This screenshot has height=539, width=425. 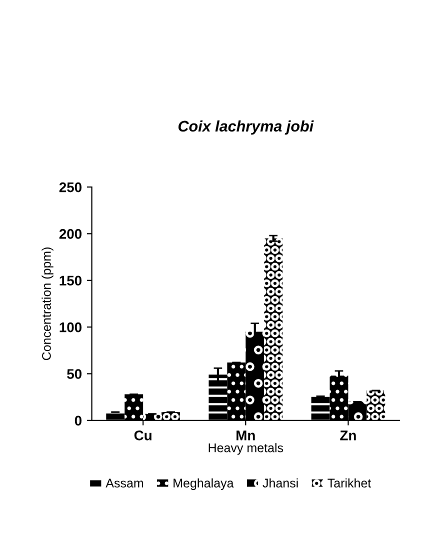 What do you see at coordinates (70, 187) in the screenshot?
I see `y-tick-label: 250` at bounding box center [70, 187].